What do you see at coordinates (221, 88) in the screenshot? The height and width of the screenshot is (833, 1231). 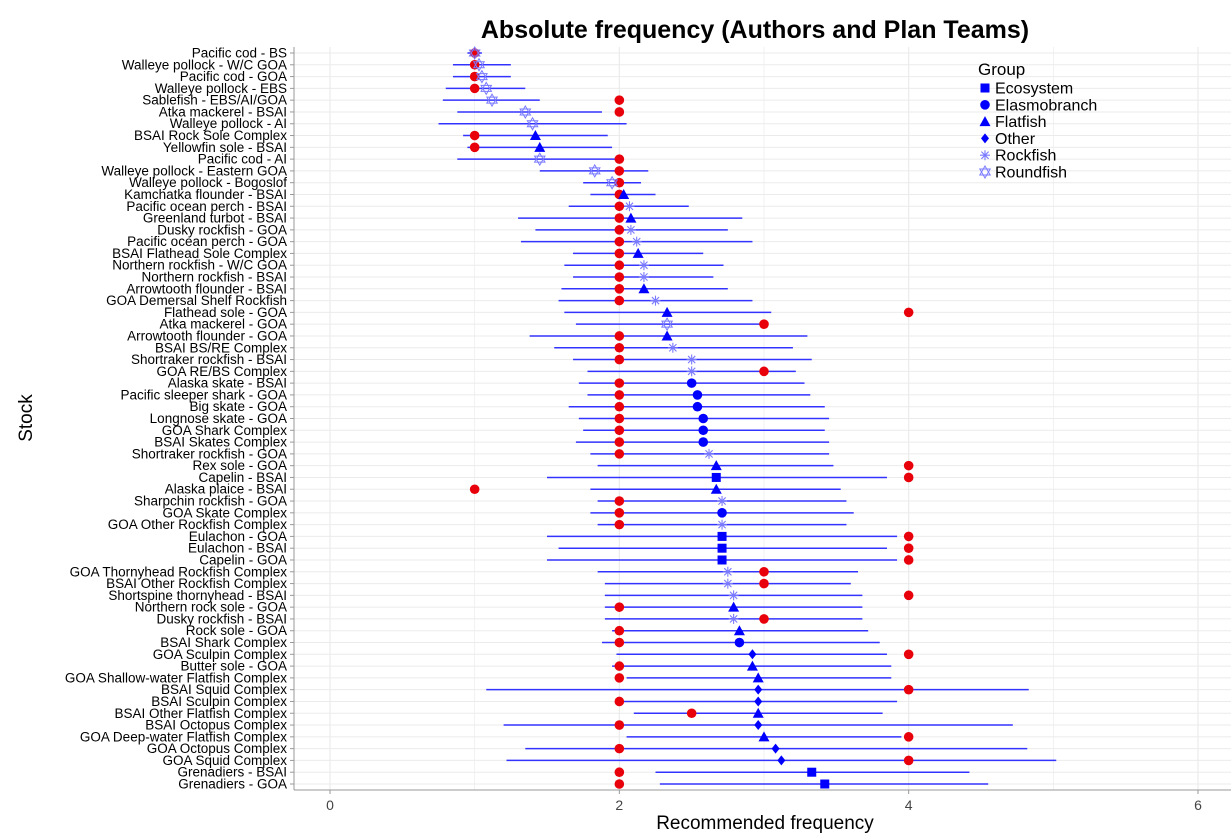 I see `stock-label: Walleye pollock - EBS` at bounding box center [221, 88].